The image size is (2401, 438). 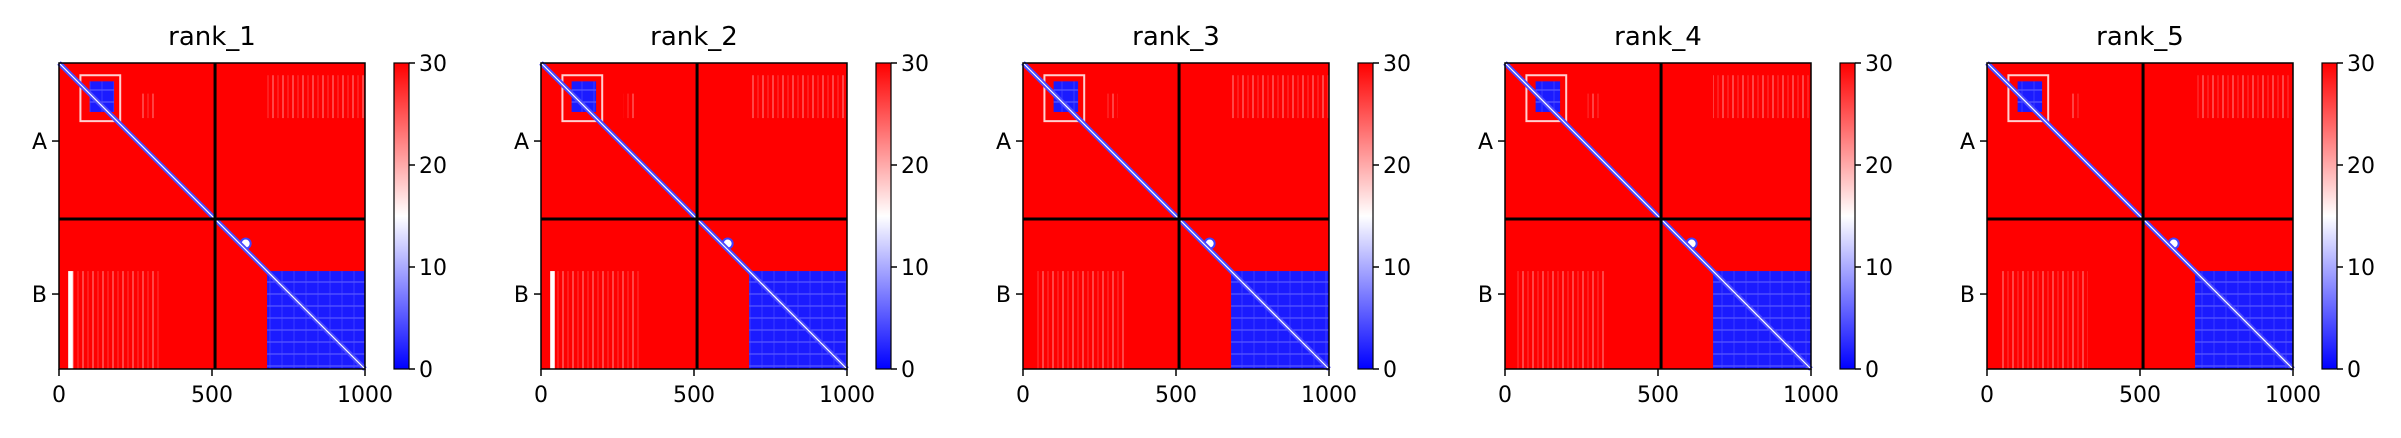 I want to click on panel-title: rank_4, so click(x=1658, y=37).